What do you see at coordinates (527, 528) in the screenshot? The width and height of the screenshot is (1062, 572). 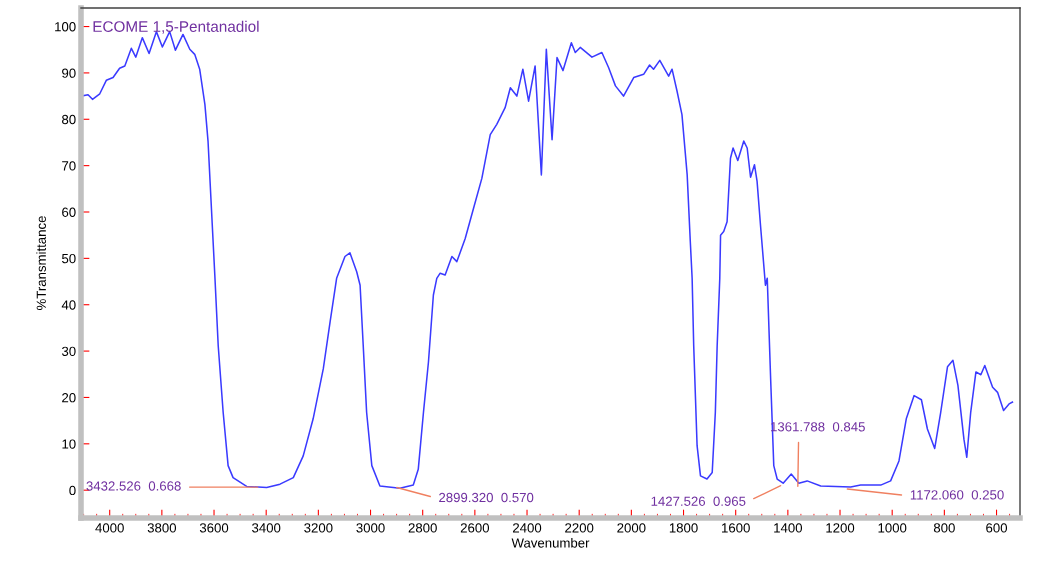 I see `x-tick-label: 2400` at bounding box center [527, 528].